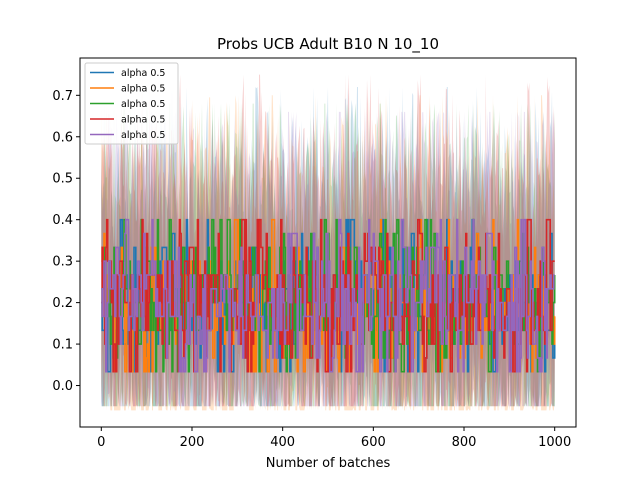 This screenshot has width=640, height=480. I want to click on x-tick-label: 1000, so click(554, 442).